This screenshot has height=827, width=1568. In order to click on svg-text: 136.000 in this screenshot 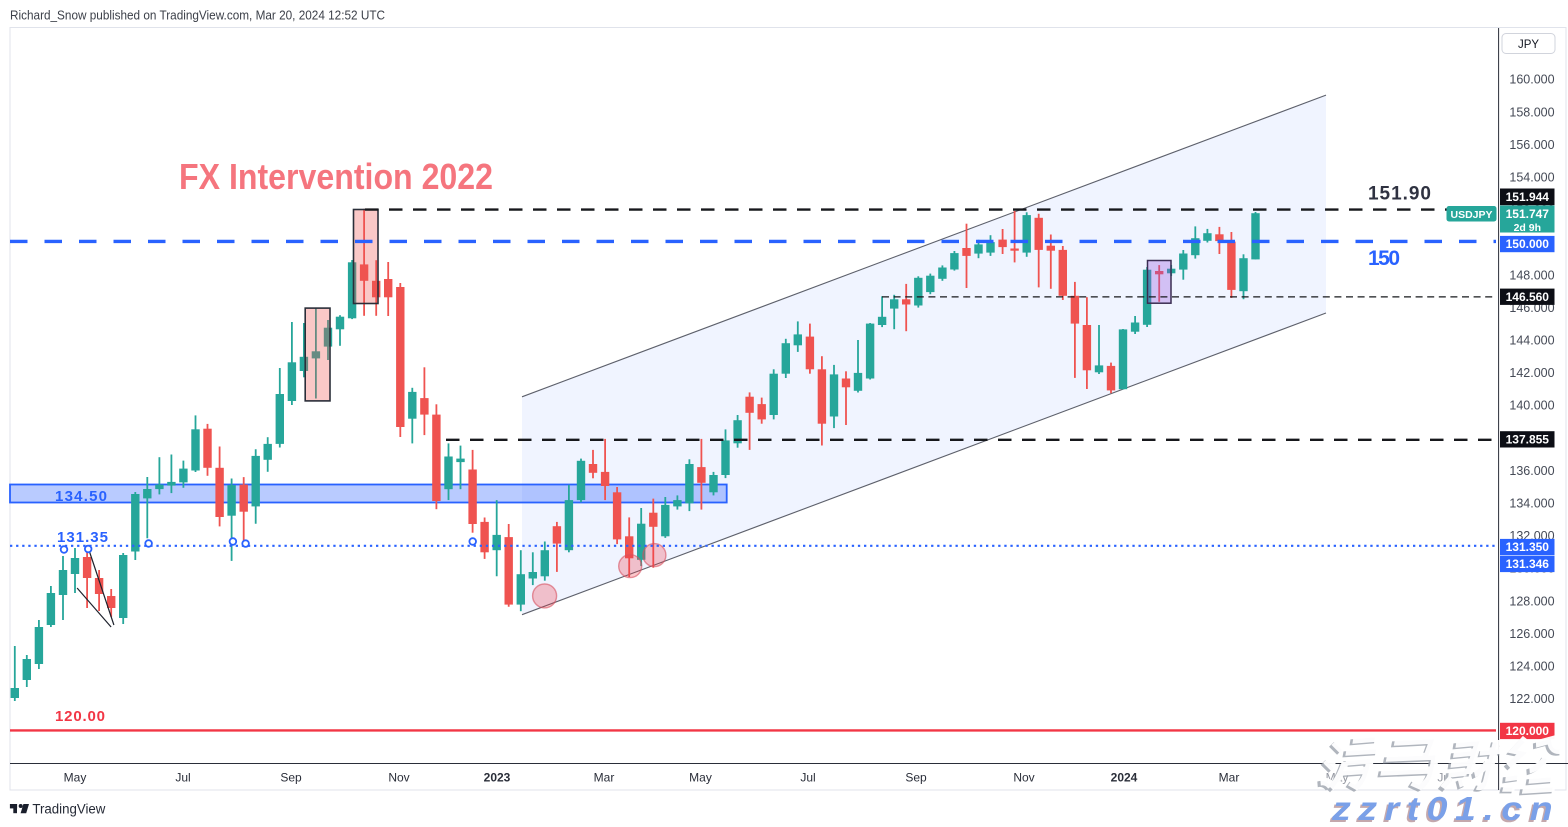, I will do `click(1531, 471)`.